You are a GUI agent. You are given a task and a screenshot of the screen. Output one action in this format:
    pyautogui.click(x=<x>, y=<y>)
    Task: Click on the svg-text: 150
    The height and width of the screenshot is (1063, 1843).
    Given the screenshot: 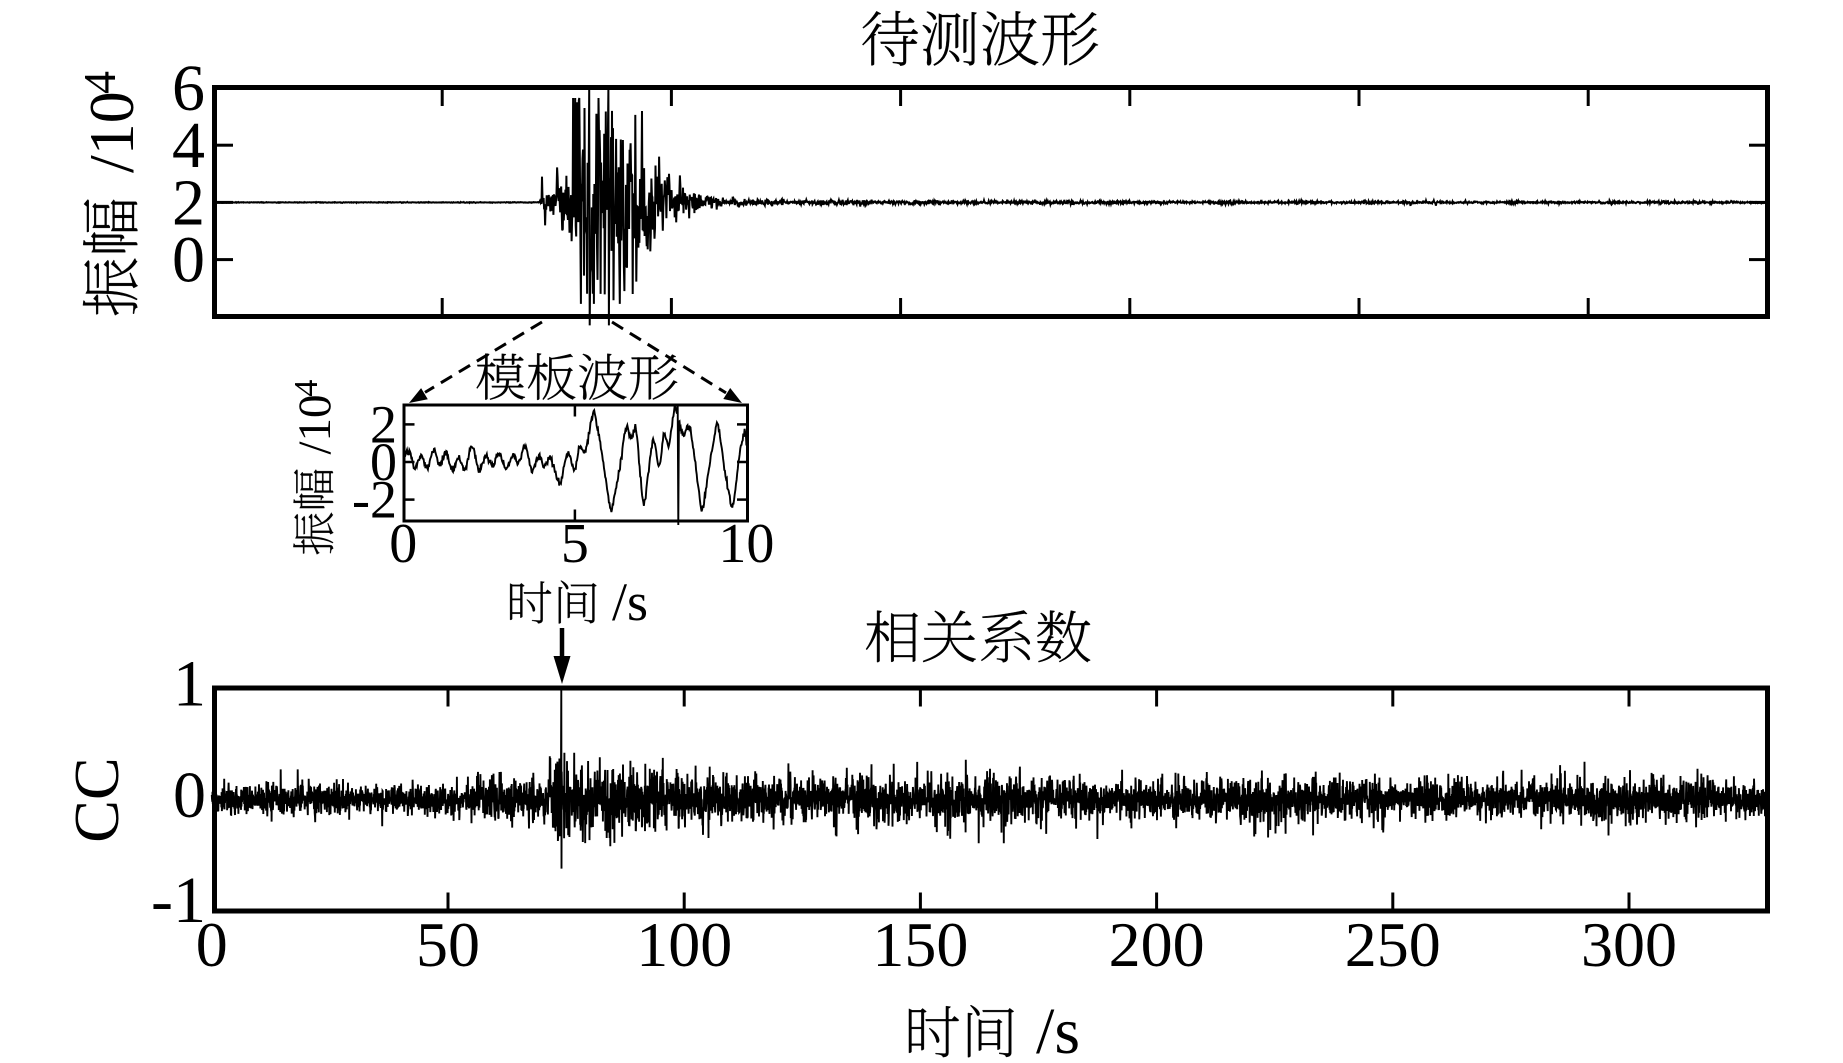 What is the action you would take?
    pyautogui.click(x=920, y=944)
    